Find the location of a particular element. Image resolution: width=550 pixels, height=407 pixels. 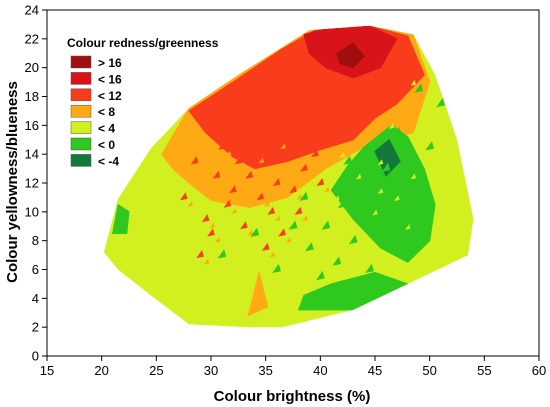

y-tick-label: 8 is located at coordinates (35, 240).